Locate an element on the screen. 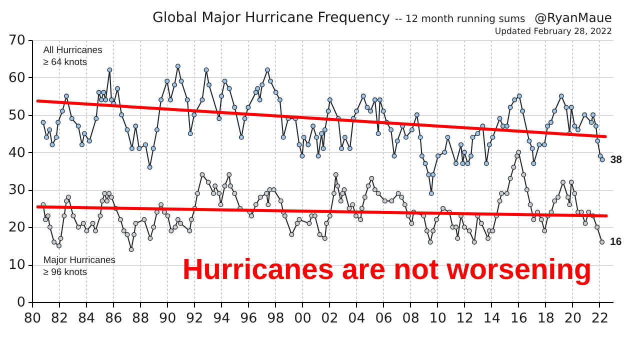  y-tick-label: 60 is located at coordinates (17, 78).